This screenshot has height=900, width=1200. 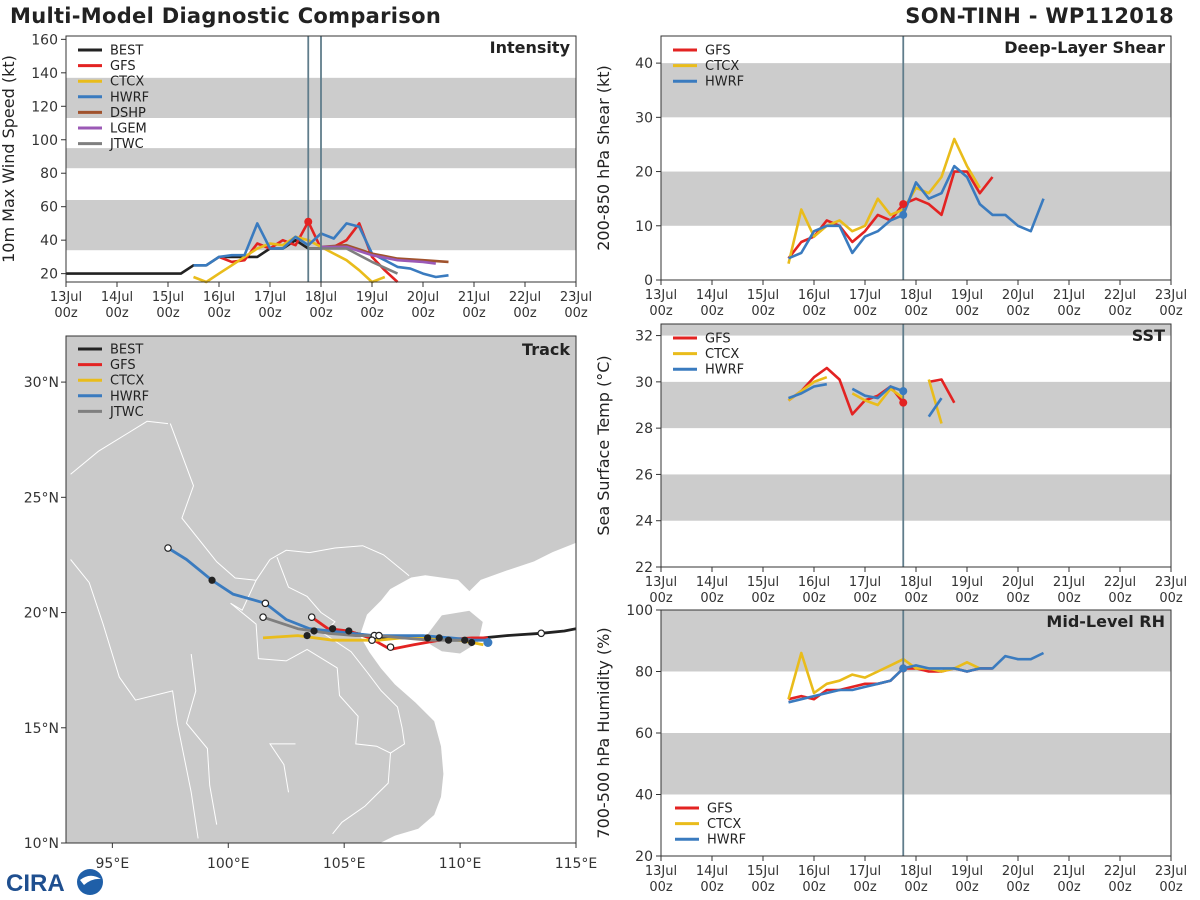 What do you see at coordinates (1039, 16) in the screenshot?
I see `storm-id-title: SON-TINH - WP112018` at bounding box center [1039, 16].